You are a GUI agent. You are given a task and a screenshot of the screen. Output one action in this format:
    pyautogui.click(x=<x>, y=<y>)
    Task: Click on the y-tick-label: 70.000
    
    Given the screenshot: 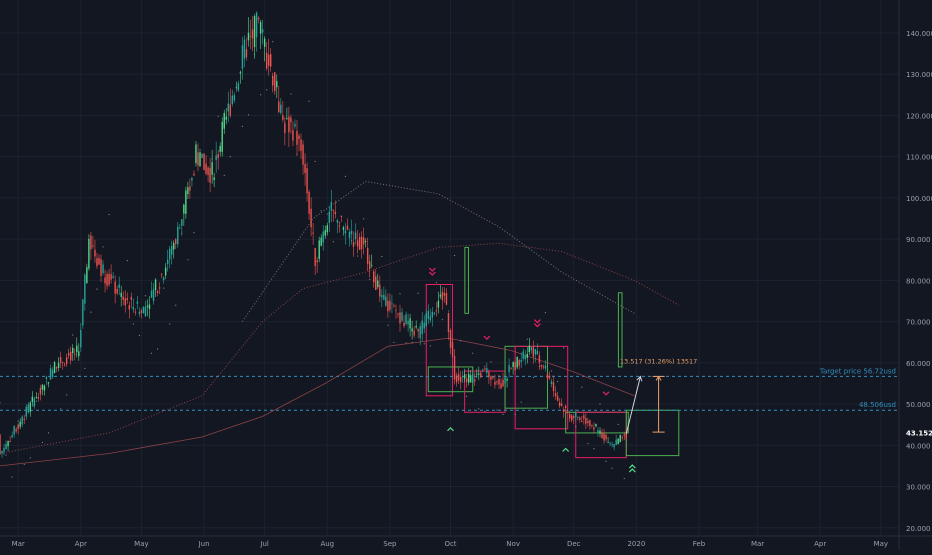 What is the action you would take?
    pyautogui.click(x=918, y=323)
    